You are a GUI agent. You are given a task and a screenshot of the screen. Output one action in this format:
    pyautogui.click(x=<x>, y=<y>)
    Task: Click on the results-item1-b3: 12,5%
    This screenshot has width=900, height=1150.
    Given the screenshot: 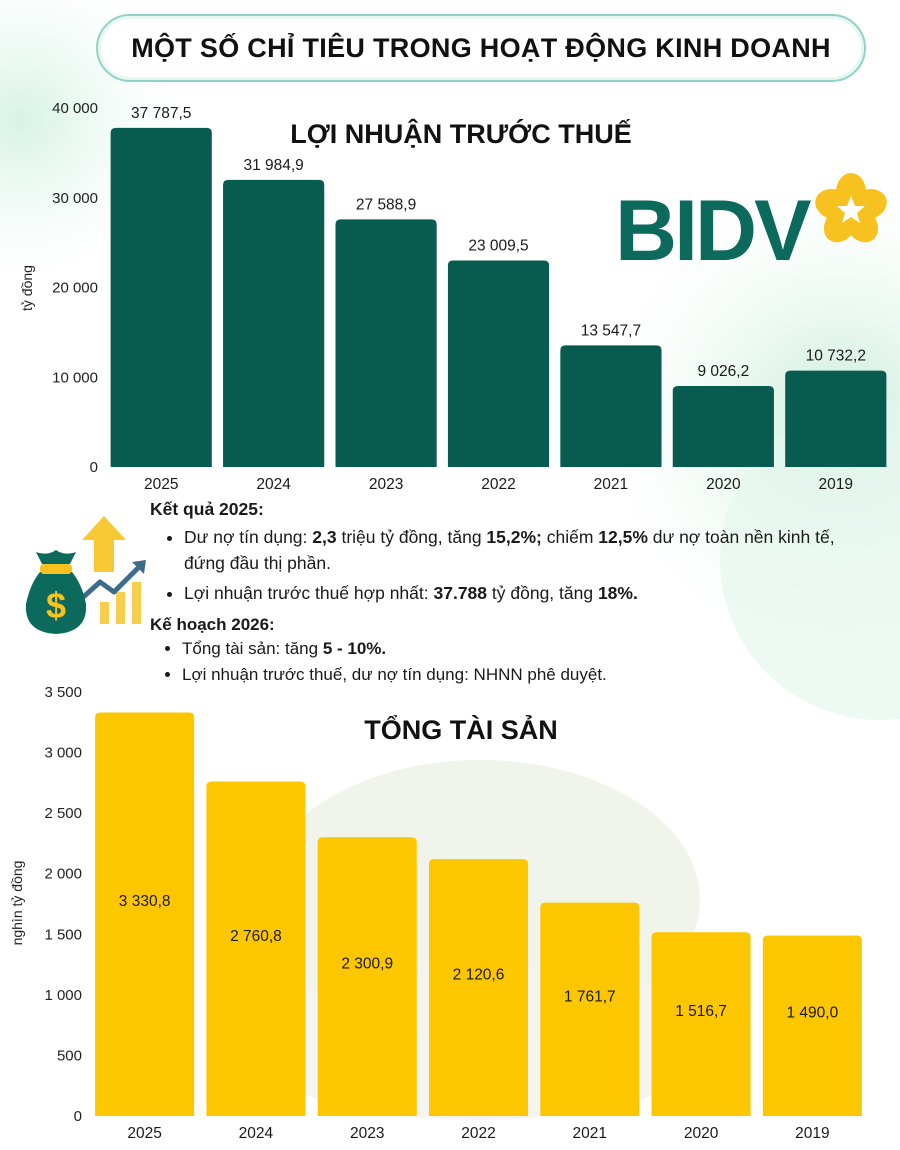 What is the action you would take?
    pyautogui.click(x=623, y=537)
    